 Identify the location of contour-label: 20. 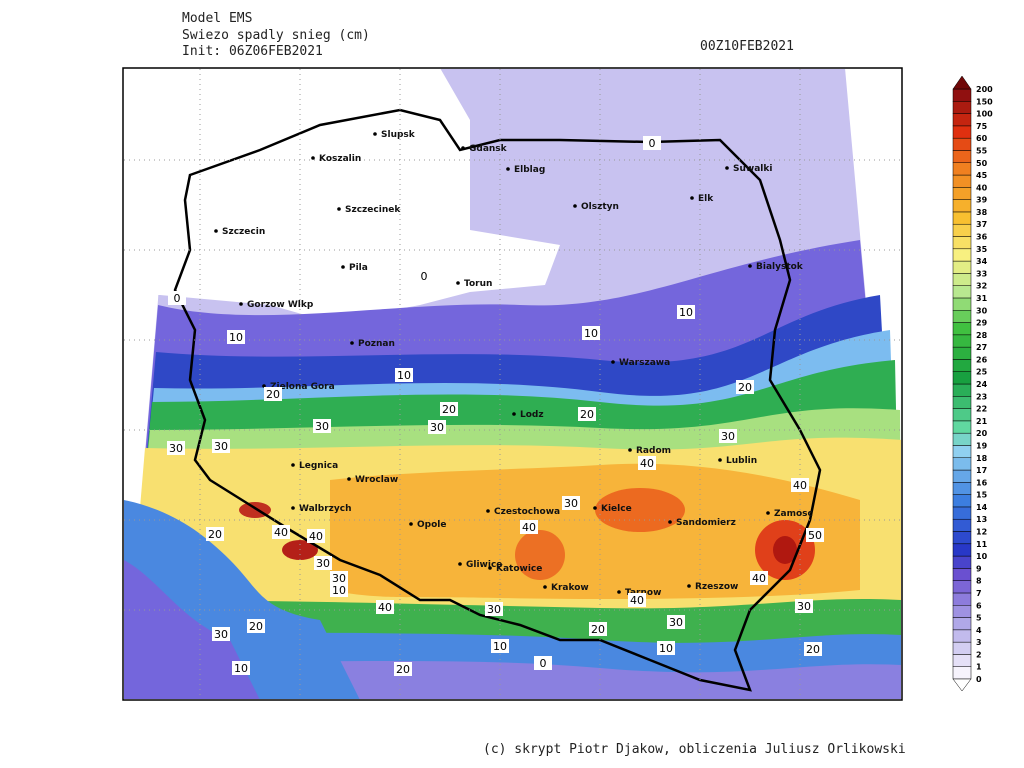
(215, 534).